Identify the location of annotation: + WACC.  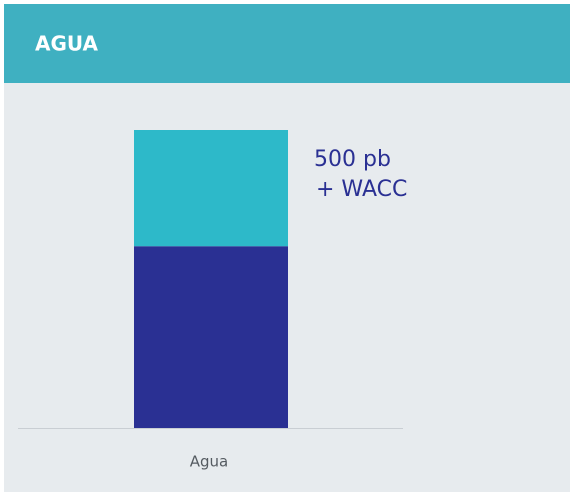
(361, 189).